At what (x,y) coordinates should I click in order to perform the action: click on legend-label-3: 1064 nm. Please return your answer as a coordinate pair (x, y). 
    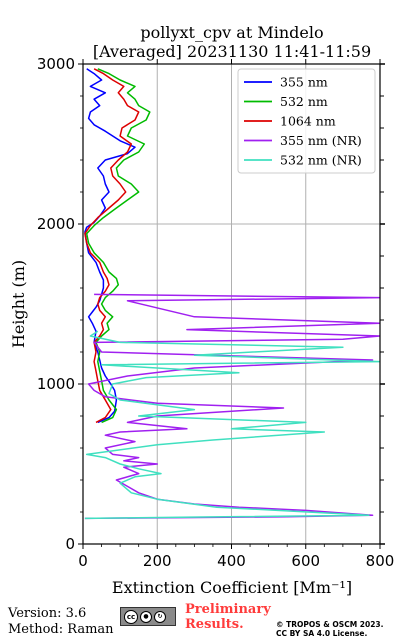
    Looking at the image, I should click on (308, 121).